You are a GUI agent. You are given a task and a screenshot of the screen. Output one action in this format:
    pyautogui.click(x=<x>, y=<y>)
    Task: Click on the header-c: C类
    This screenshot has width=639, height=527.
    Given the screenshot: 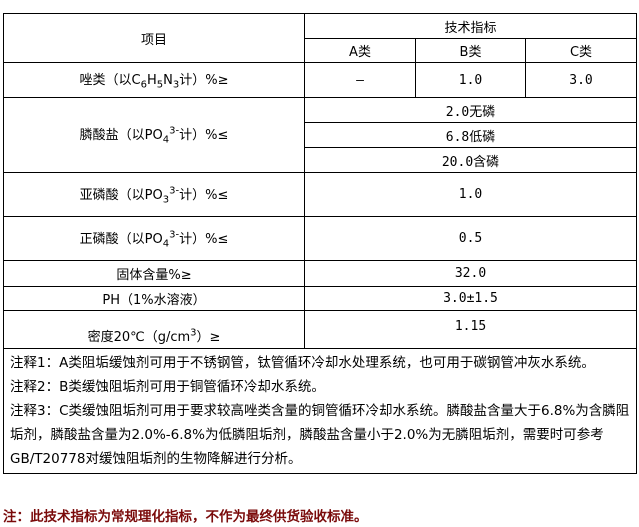 What is the action you would take?
    pyautogui.click(x=581, y=50)
    